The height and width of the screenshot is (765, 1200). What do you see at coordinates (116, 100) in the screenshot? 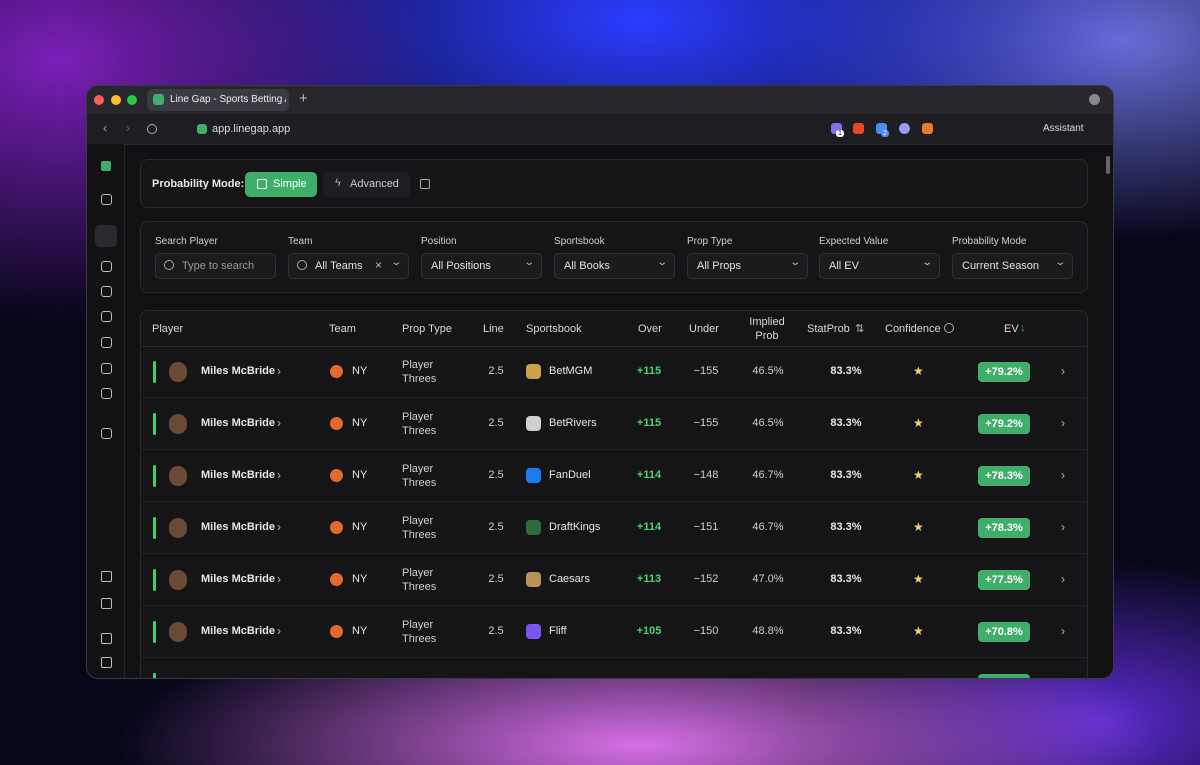
I see `minimize-button` at bounding box center [116, 100].